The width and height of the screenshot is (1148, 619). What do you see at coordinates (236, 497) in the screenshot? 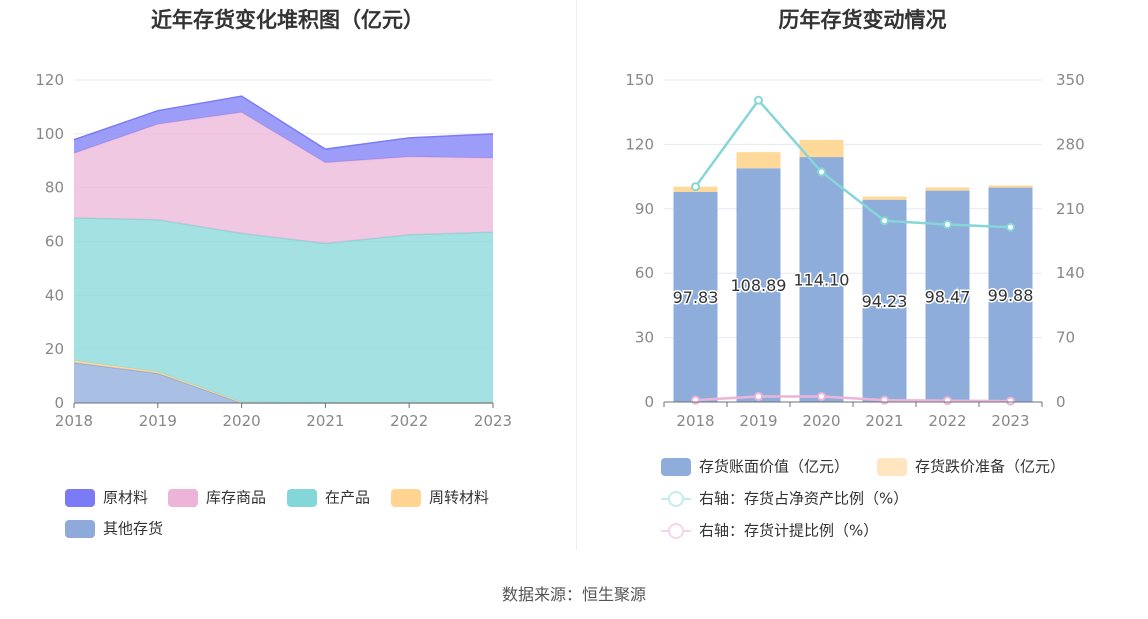
I see `legend-label-inventory-goods: 库存商品` at bounding box center [236, 497].